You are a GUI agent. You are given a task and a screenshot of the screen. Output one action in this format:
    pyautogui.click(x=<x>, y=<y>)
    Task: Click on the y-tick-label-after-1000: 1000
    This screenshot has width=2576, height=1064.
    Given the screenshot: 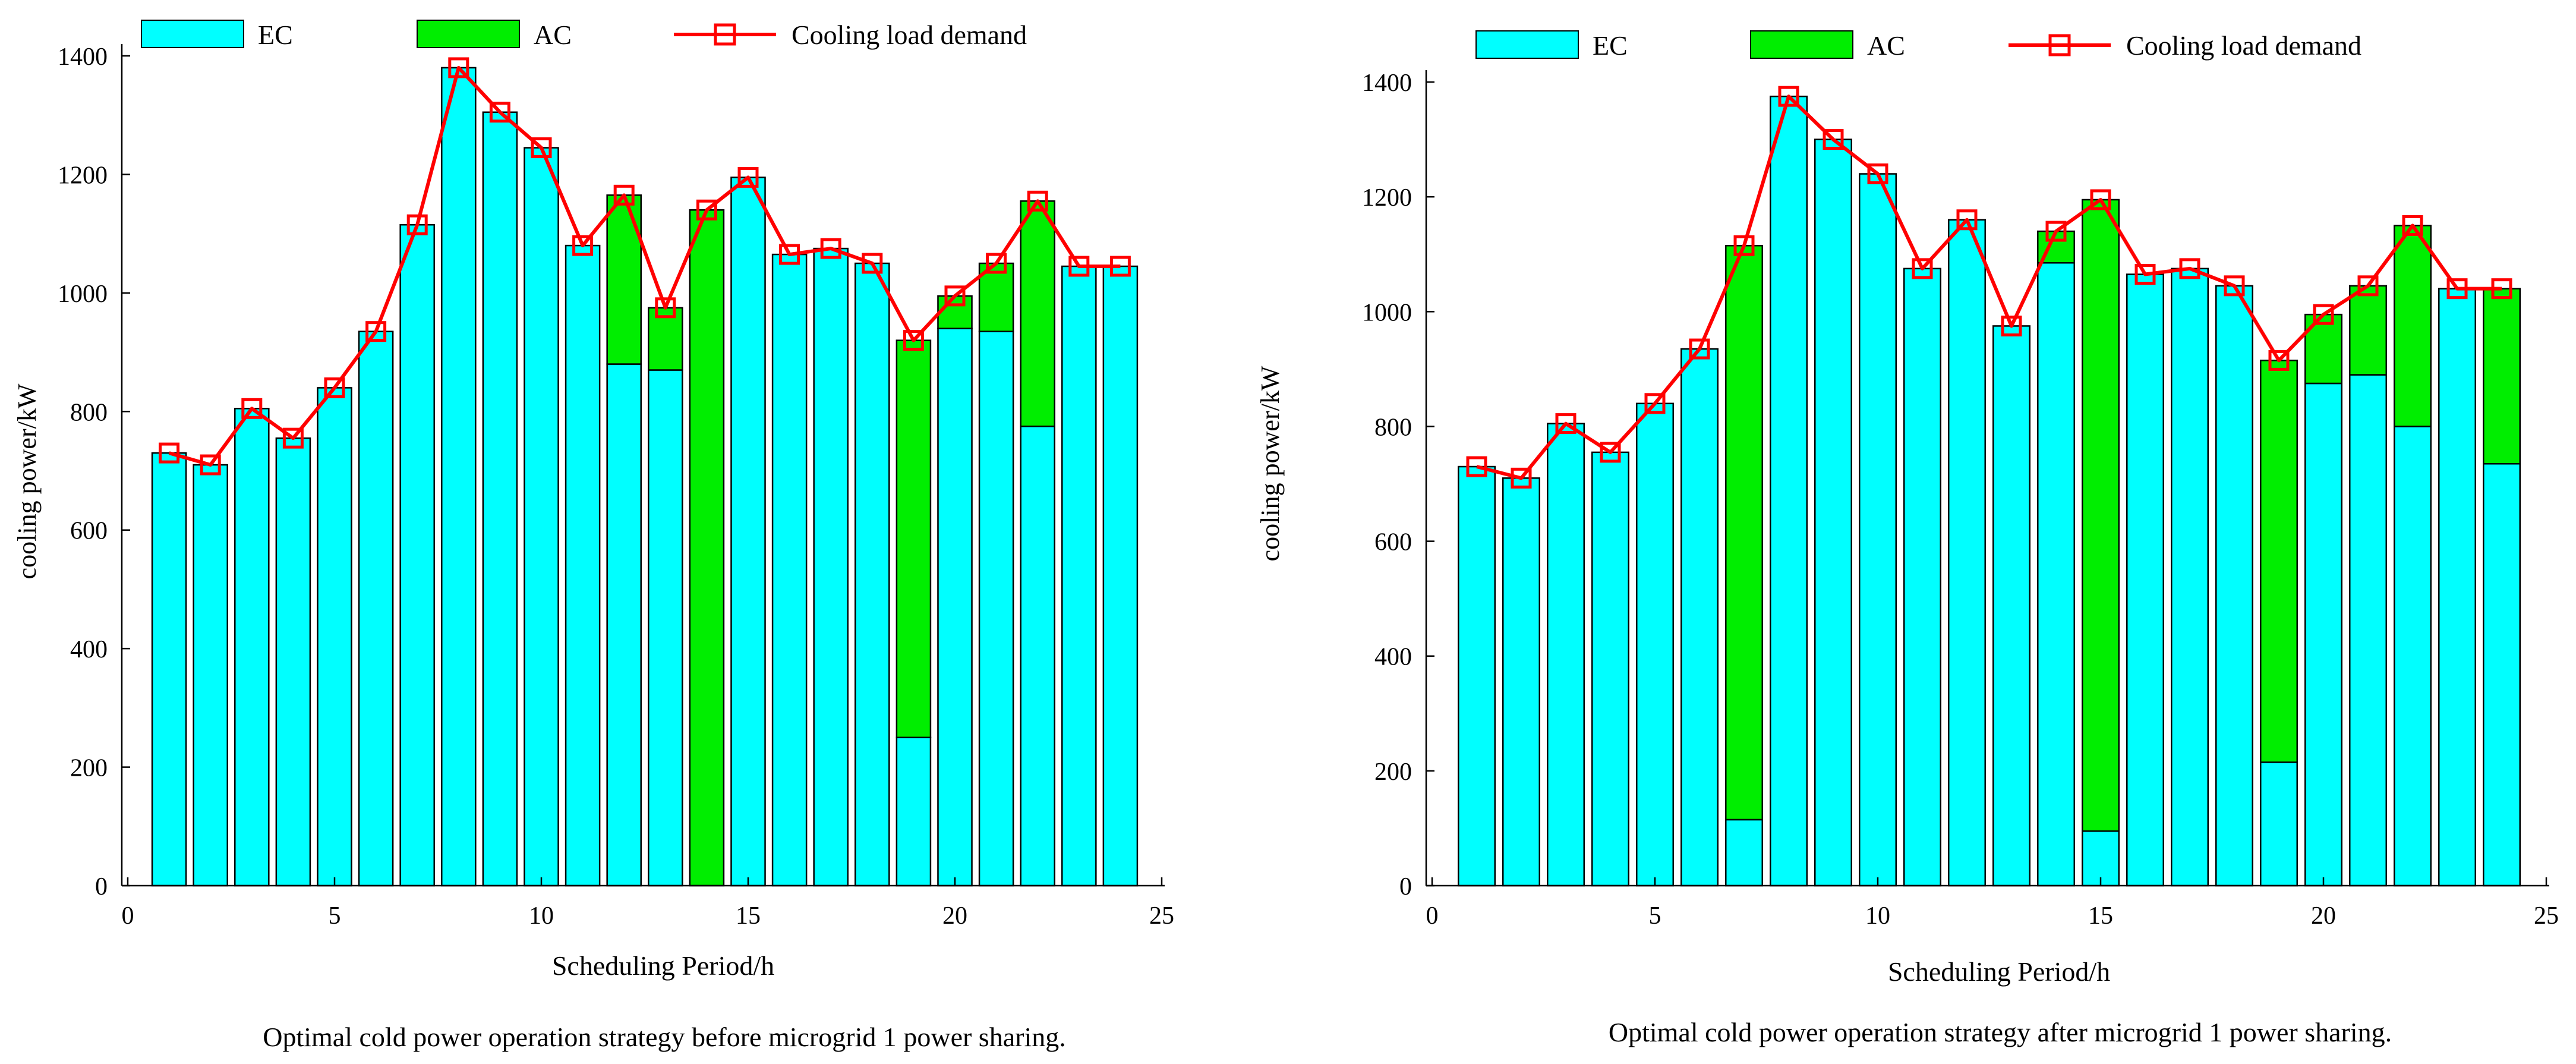 What is the action you would take?
    pyautogui.click(x=1387, y=312)
    